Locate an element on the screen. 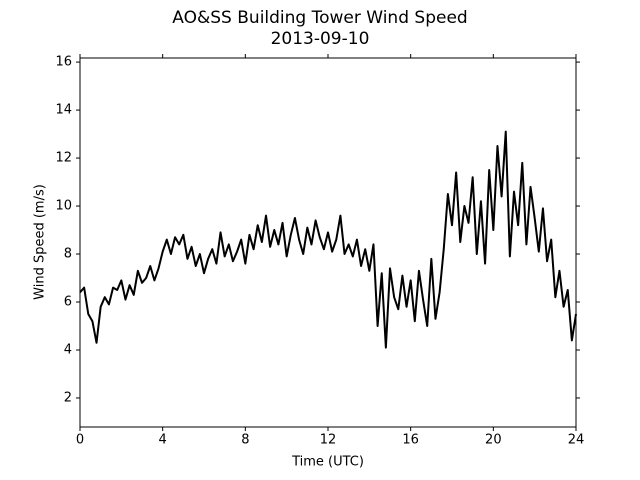  x-tick-label: 20 is located at coordinates (493, 440).